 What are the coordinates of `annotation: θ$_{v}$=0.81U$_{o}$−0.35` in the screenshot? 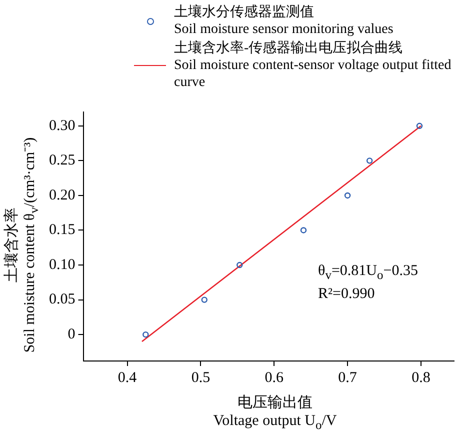 It's located at (368, 273).